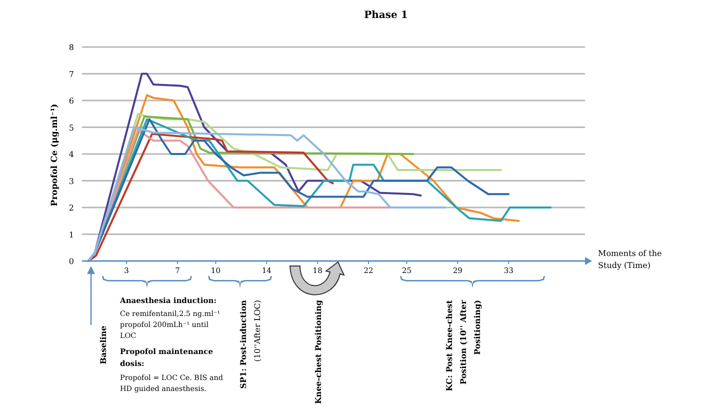 This screenshot has width=706, height=414. What do you see at coordinates (71, 208) in the screenshot?
I see `y-tick-label: 2` at bounding box center [71, 208].